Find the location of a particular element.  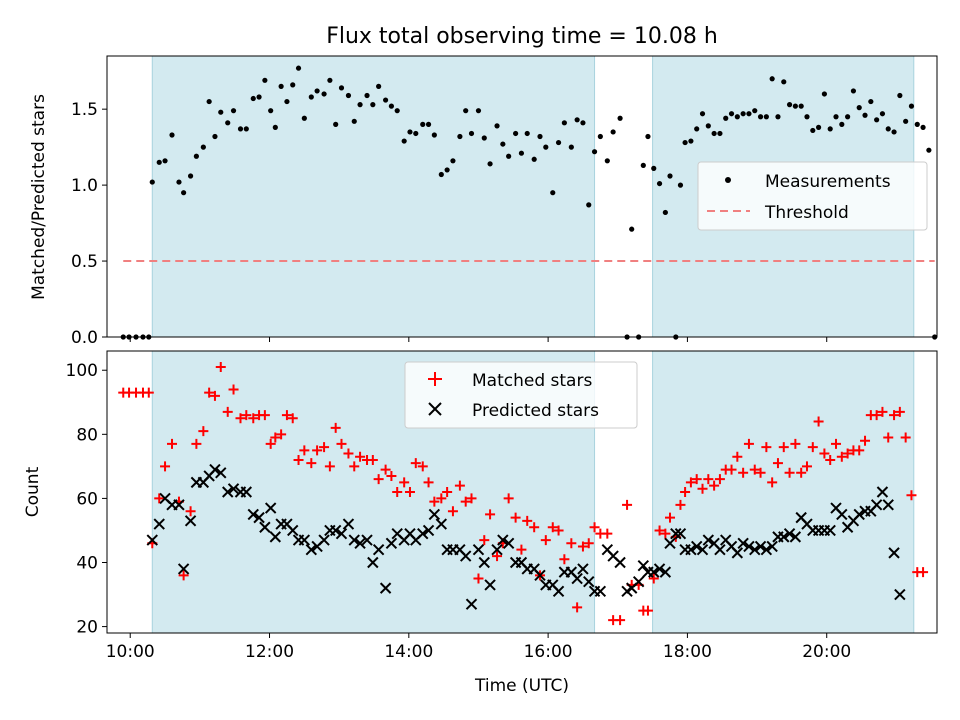

top-y-axis-label: Matched/Predicted stars is located at coordinates (39, 197).